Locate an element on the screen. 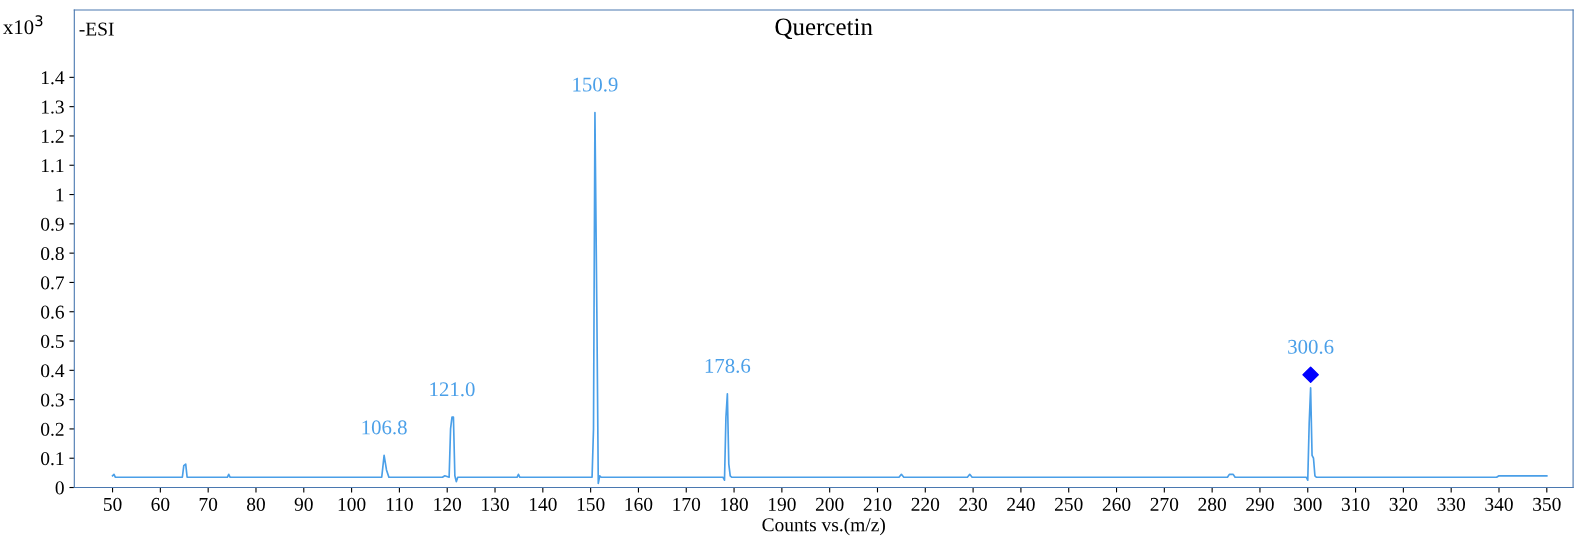 The width and height of the screenshot is (1581, 554). annotation: 178.6 is located at coordinates (728, 365).